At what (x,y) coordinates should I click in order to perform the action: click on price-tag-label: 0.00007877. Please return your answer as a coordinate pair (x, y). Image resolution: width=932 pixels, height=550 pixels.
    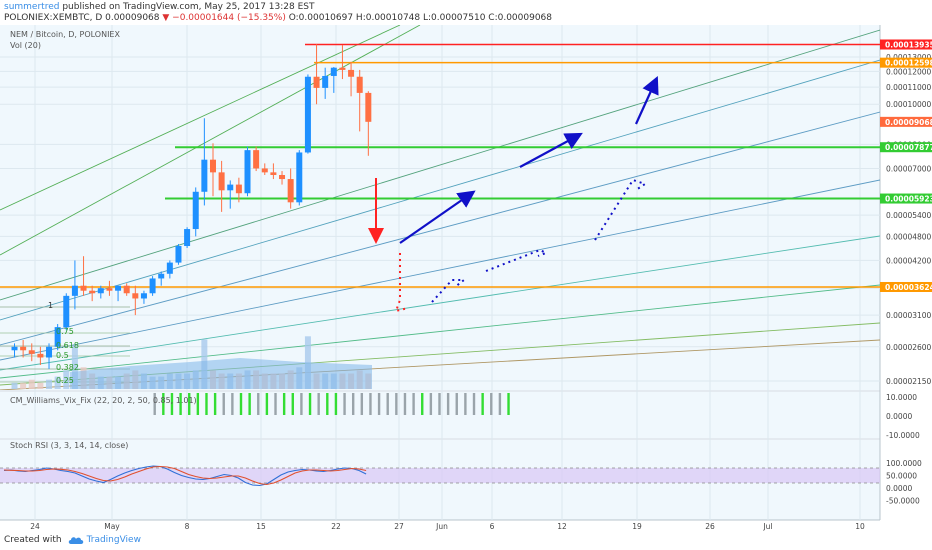
    Looking at the image, I should click on (908, 147).